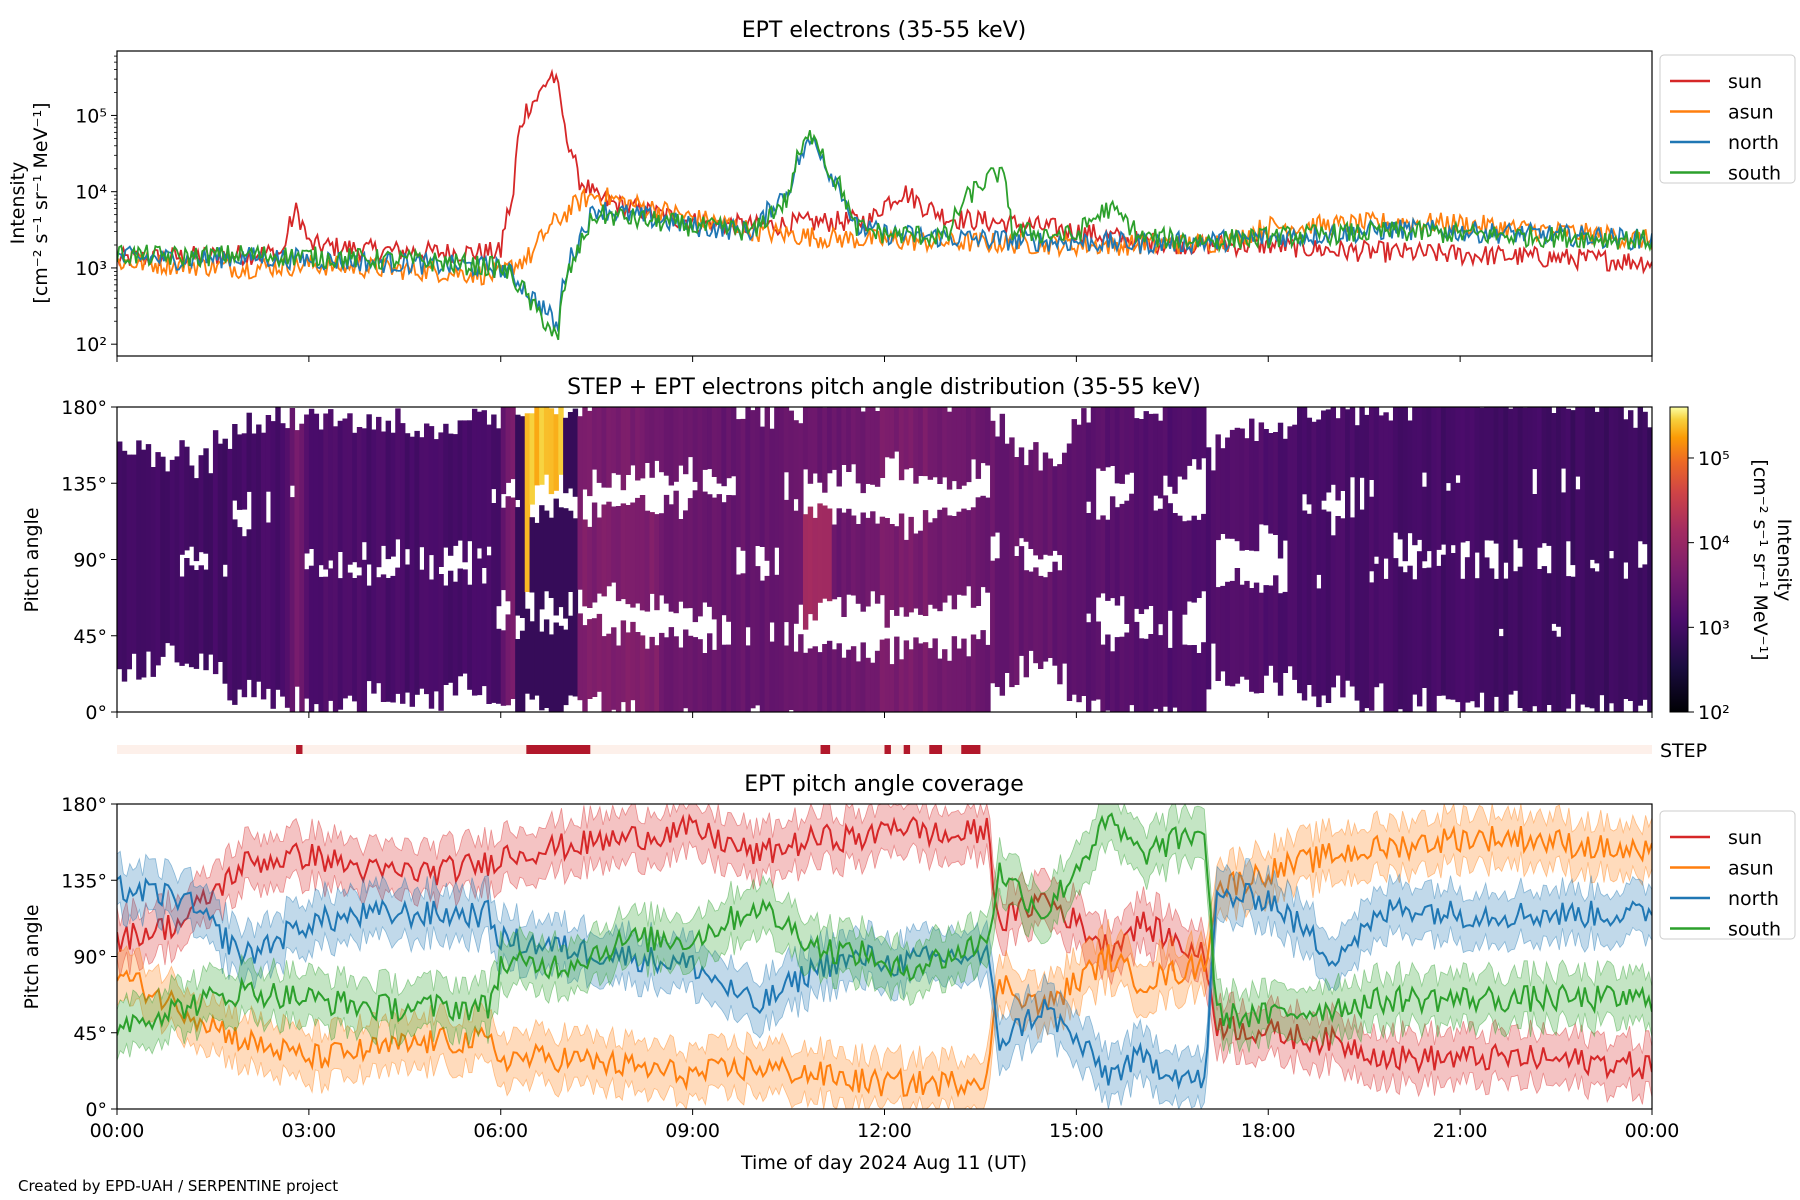 This screenshot has width=1800, height=1200. What do you see at coordinates (84, 805) in the screenshot?
I see `y-tick-label: 180°` at bounding box center [84, 805].